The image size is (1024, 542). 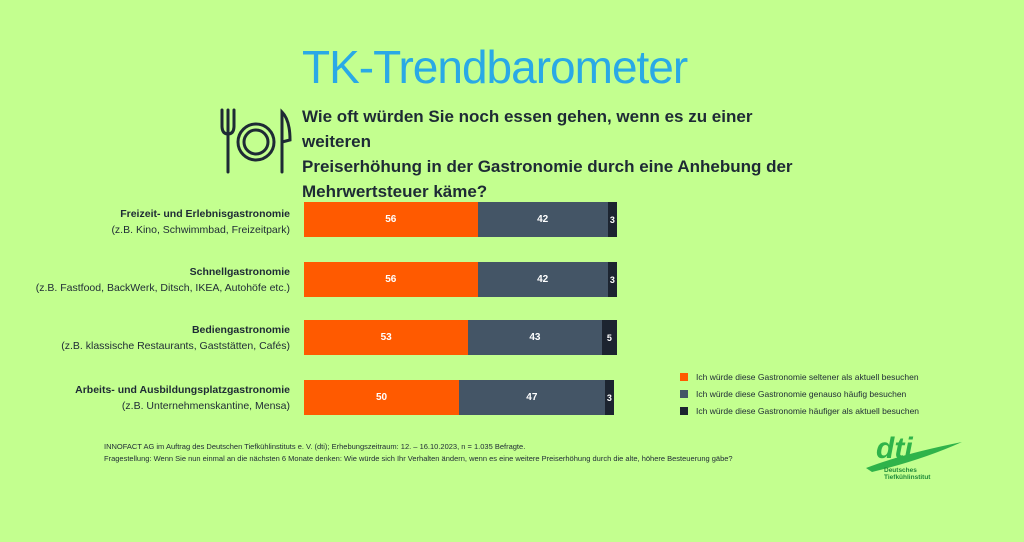 What do you see at coordinates (182, 390) in the screenshot?
I see `category-main: Arbeits- und Ausbildungsplatzgastronomie` at bounding box center [182, 390].